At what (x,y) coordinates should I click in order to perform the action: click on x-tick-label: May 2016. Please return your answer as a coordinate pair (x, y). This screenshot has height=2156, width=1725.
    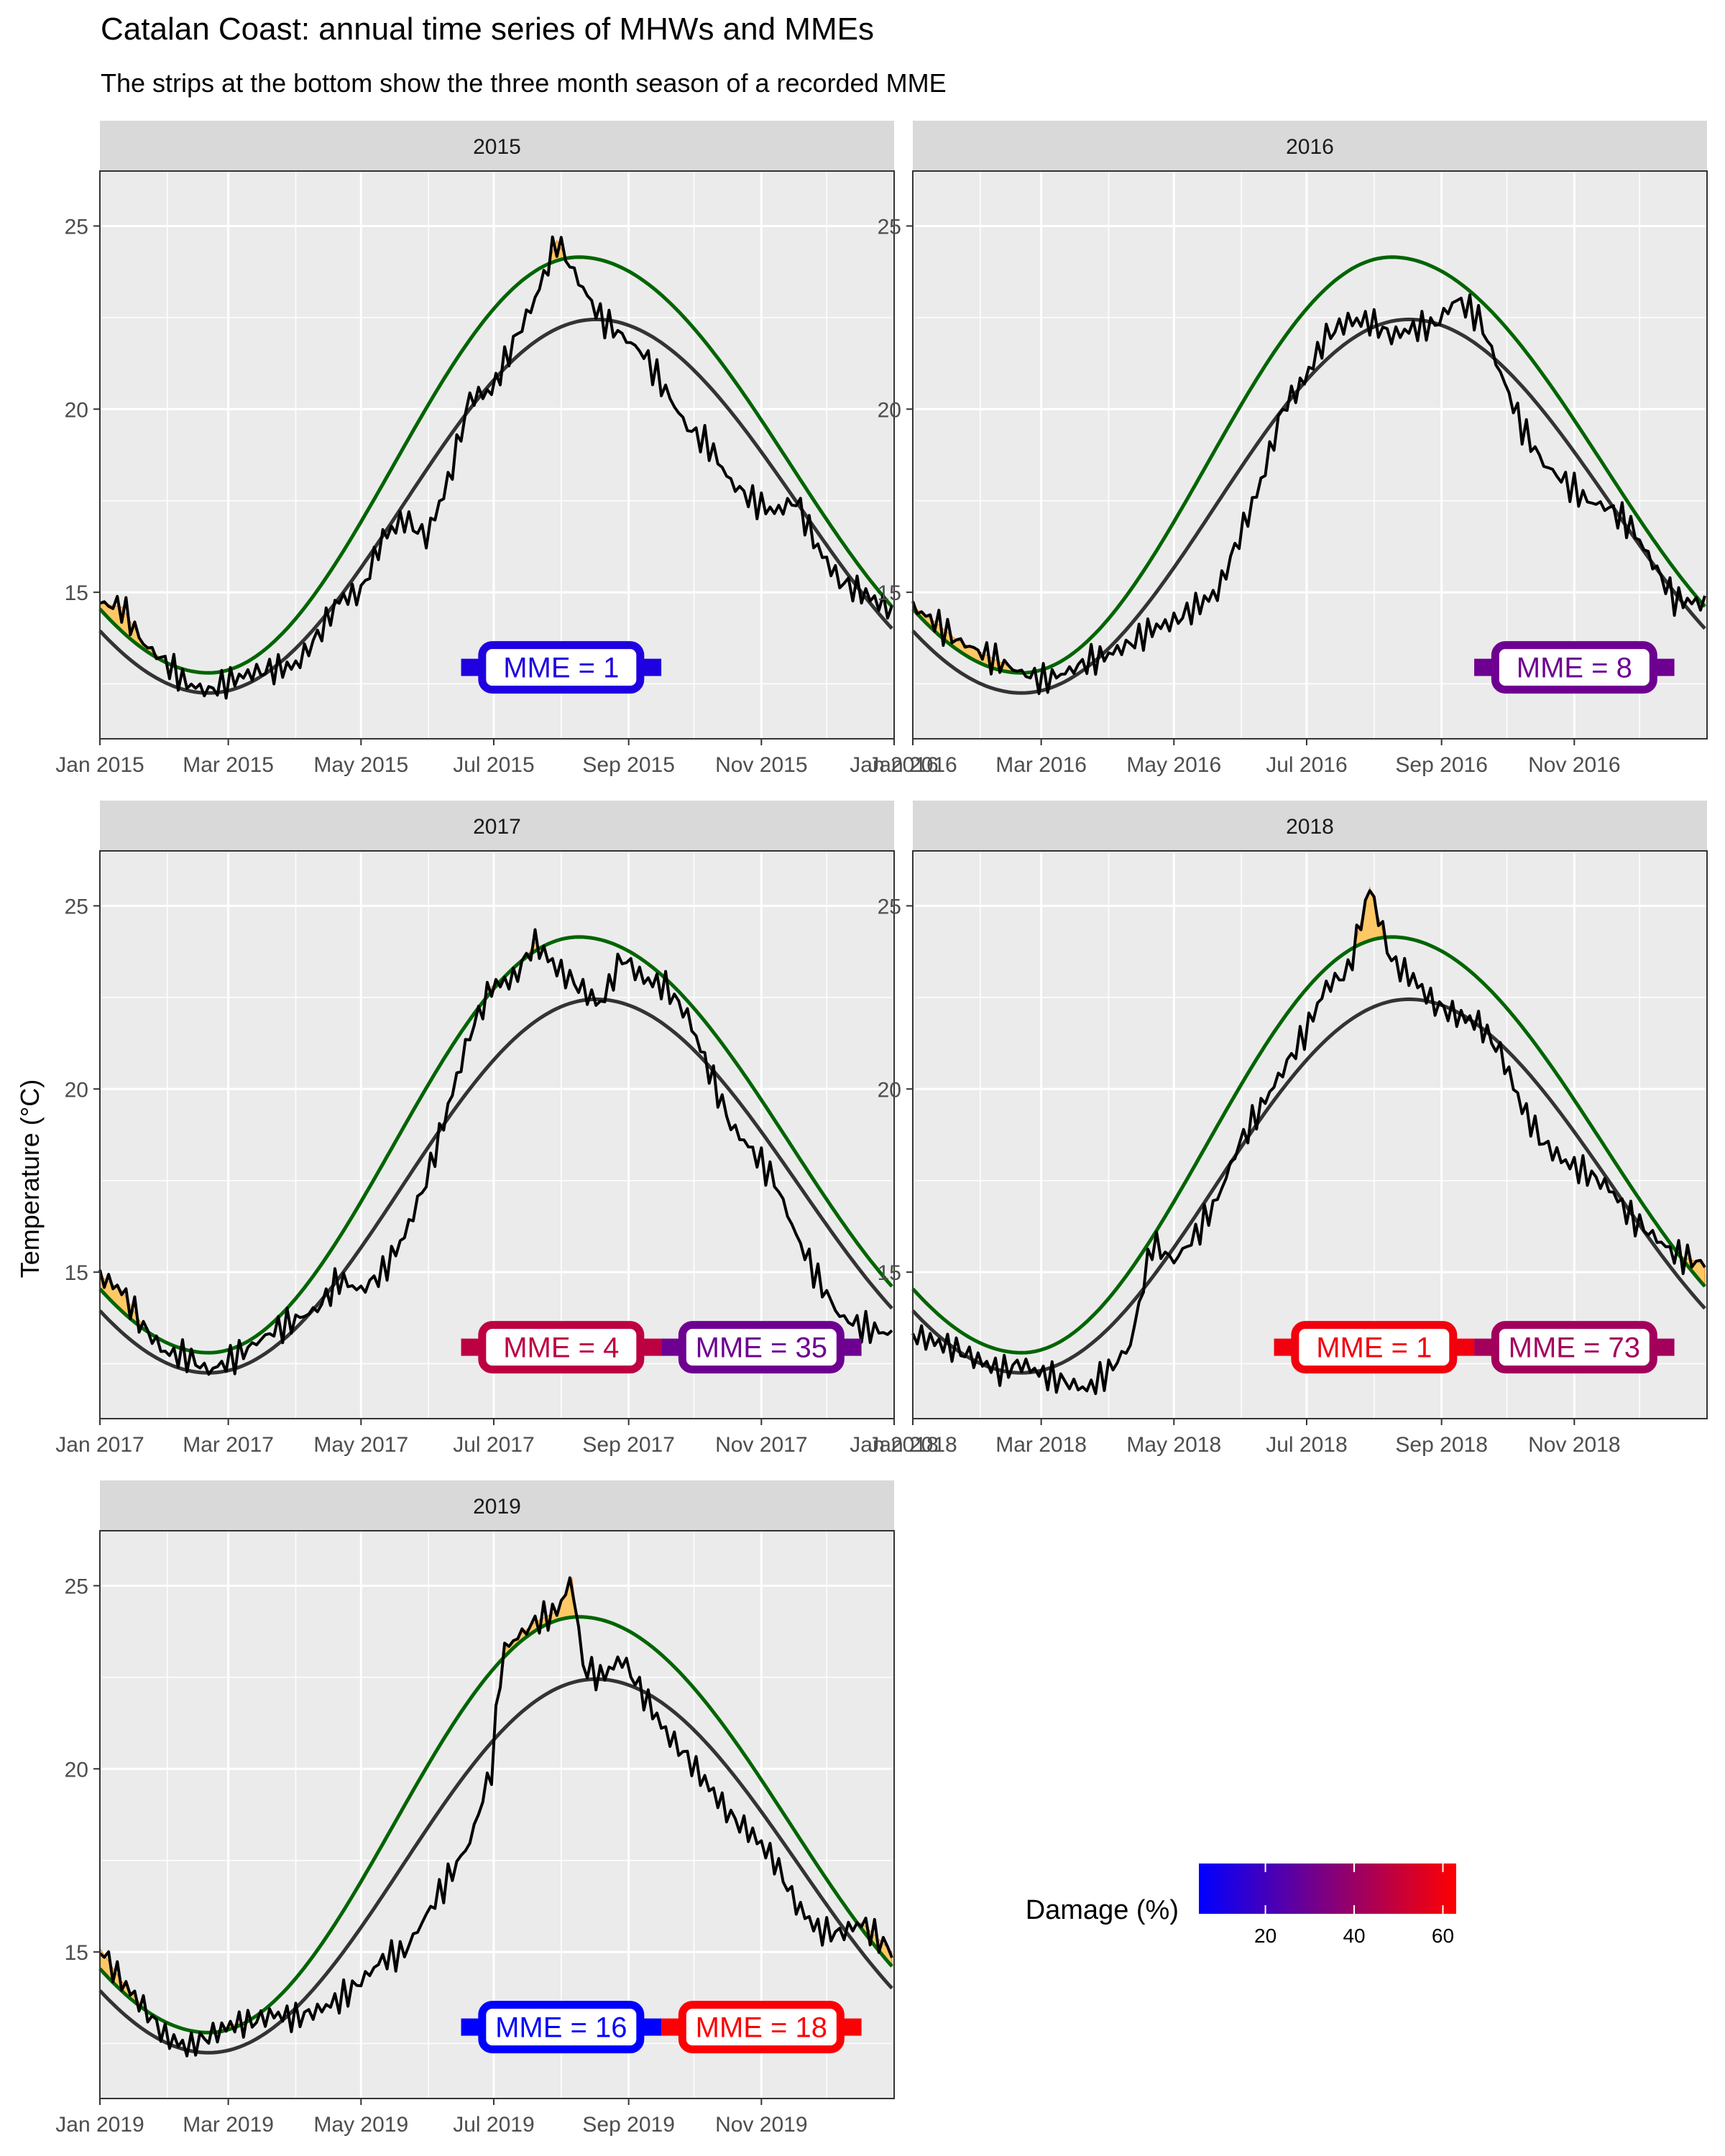
    Looking at the image, I should click on (1173, 765).